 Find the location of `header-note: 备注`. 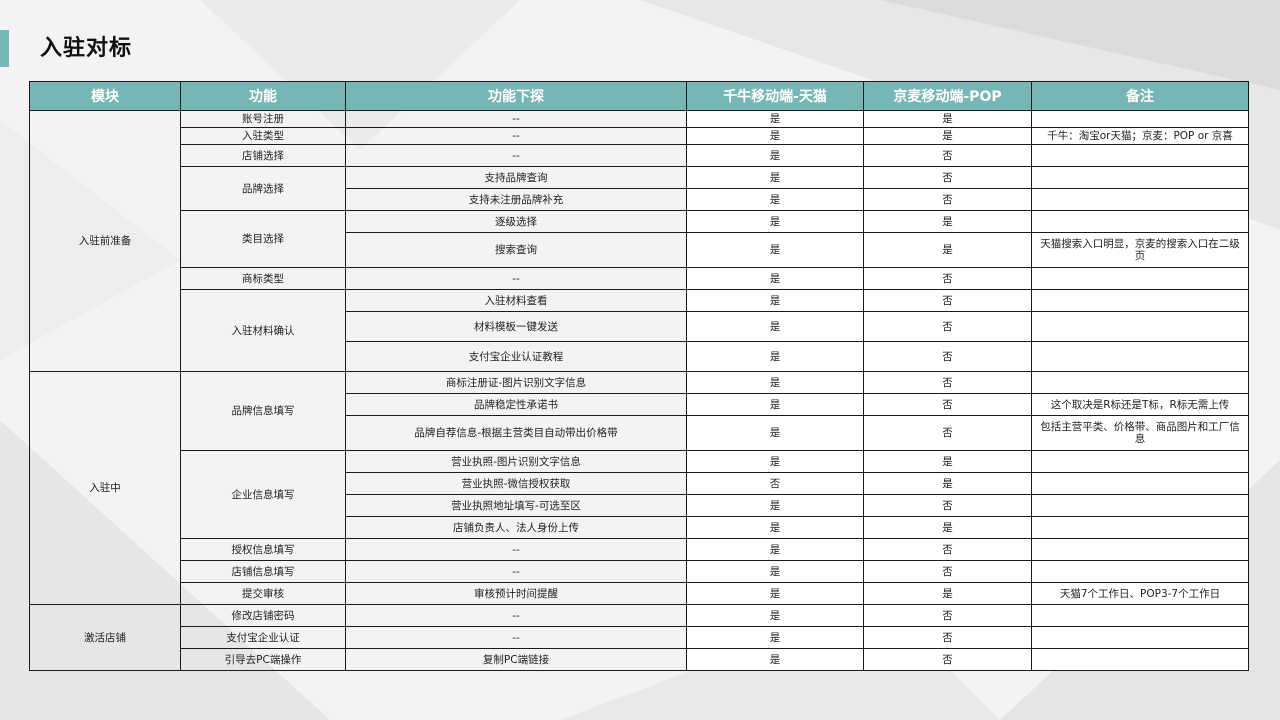

header-note: 备注 is located at coordinates (1140, 96).